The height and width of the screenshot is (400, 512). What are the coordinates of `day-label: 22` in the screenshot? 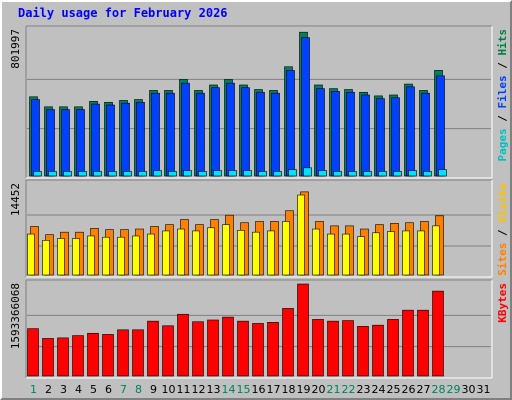 It's located at (349, 389).